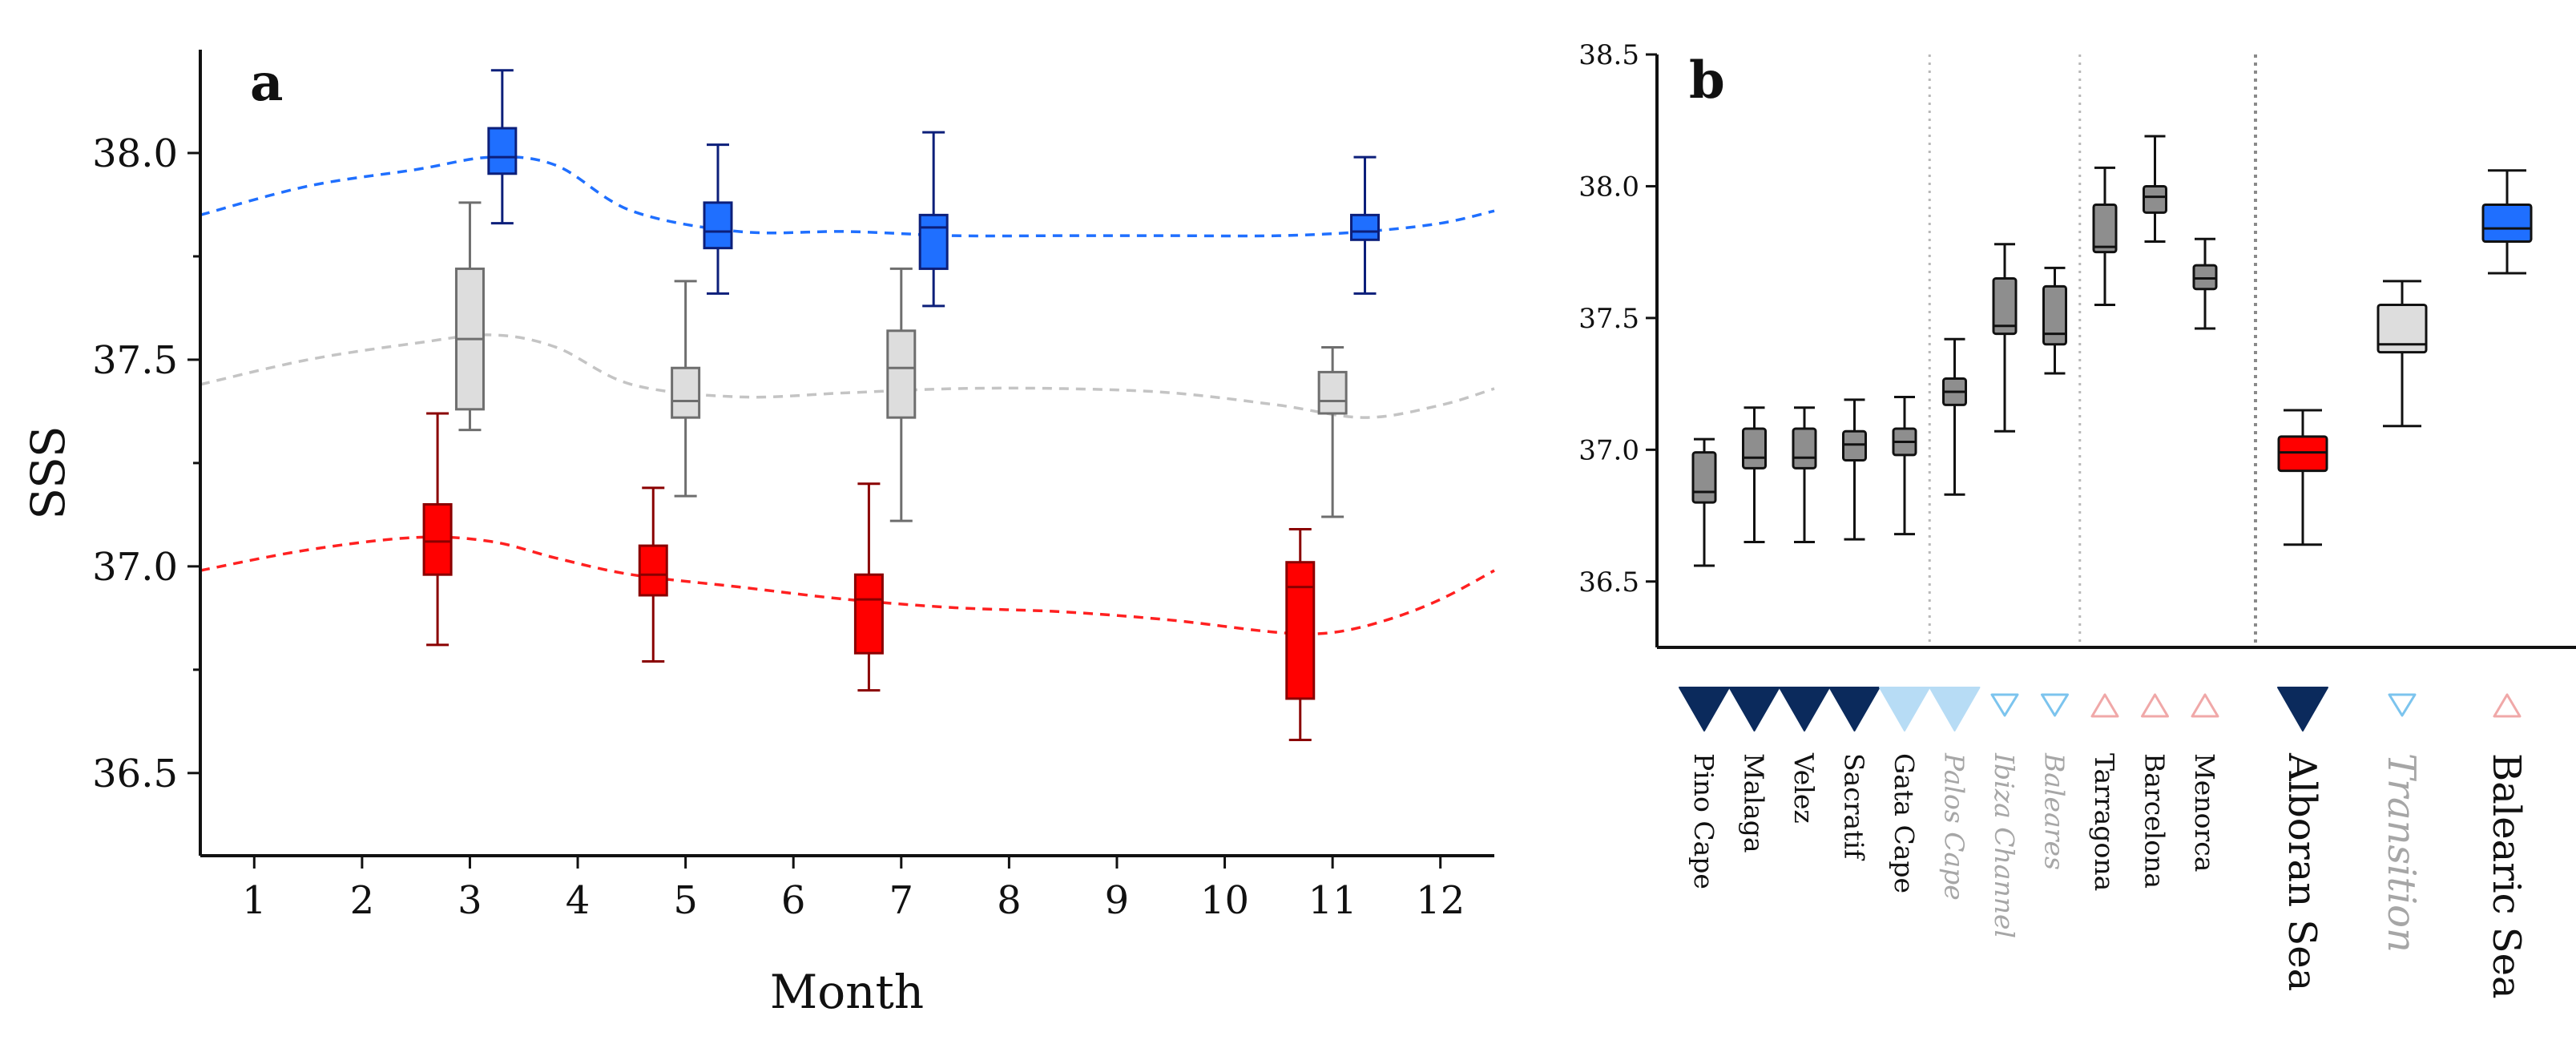  What do you see at coordinates (1804, 474) in the screenshot?
I see `boxplot-velez` at bounding box center [1804, 474].